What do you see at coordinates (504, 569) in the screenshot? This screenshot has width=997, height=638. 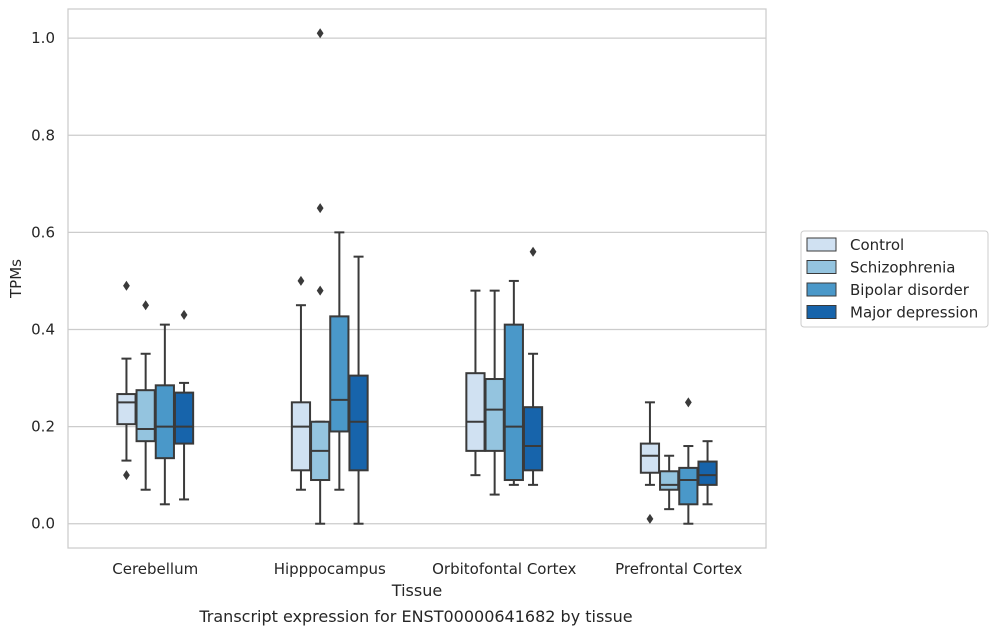 I see `x-tick-label: Orbitofontal Cortex` at bounding box center [504, 569].